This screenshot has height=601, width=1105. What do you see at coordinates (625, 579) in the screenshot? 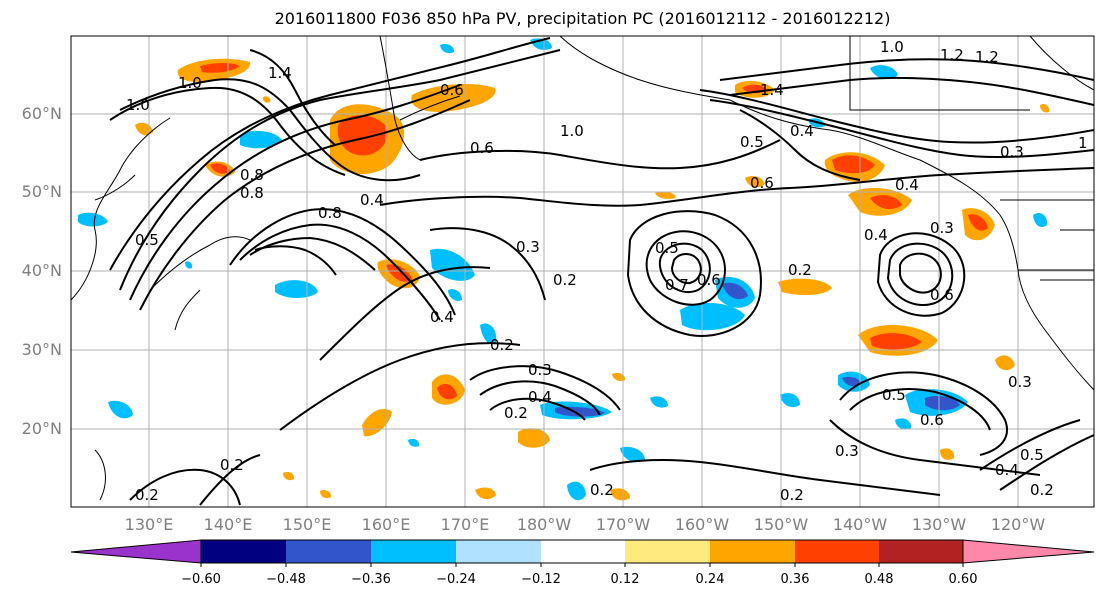
I see `colorbar-tick-label: 0.12` at bounding box center [625, 579].